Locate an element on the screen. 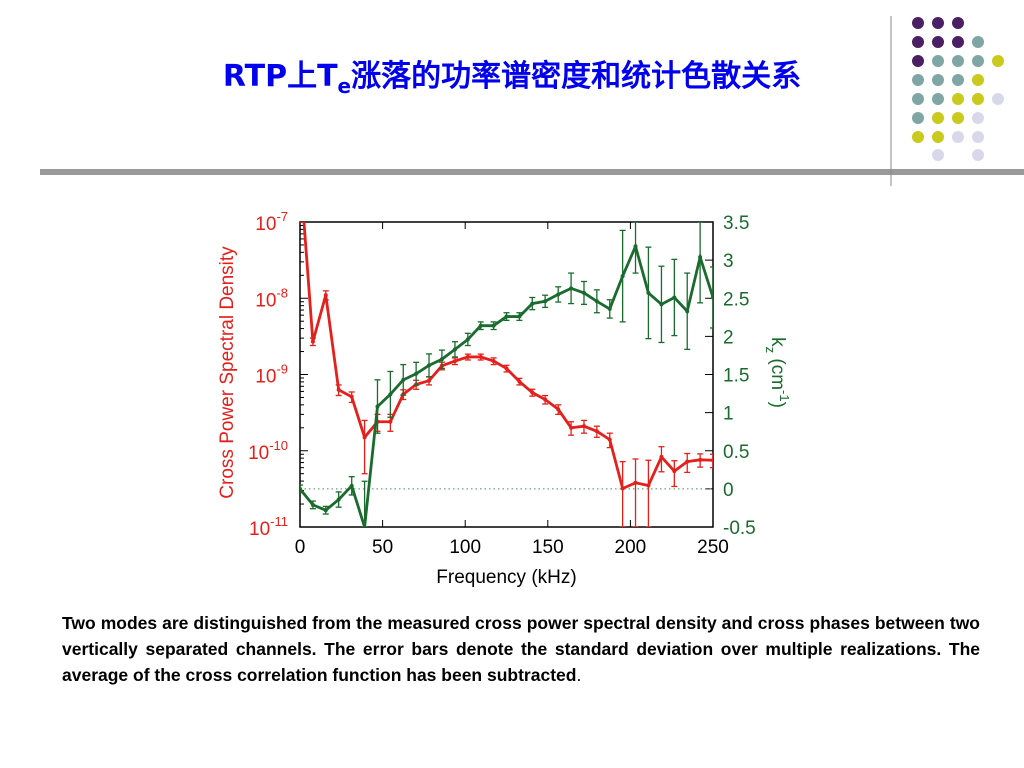  y2-tick-label: 2 is located at coordinates (728, 337).